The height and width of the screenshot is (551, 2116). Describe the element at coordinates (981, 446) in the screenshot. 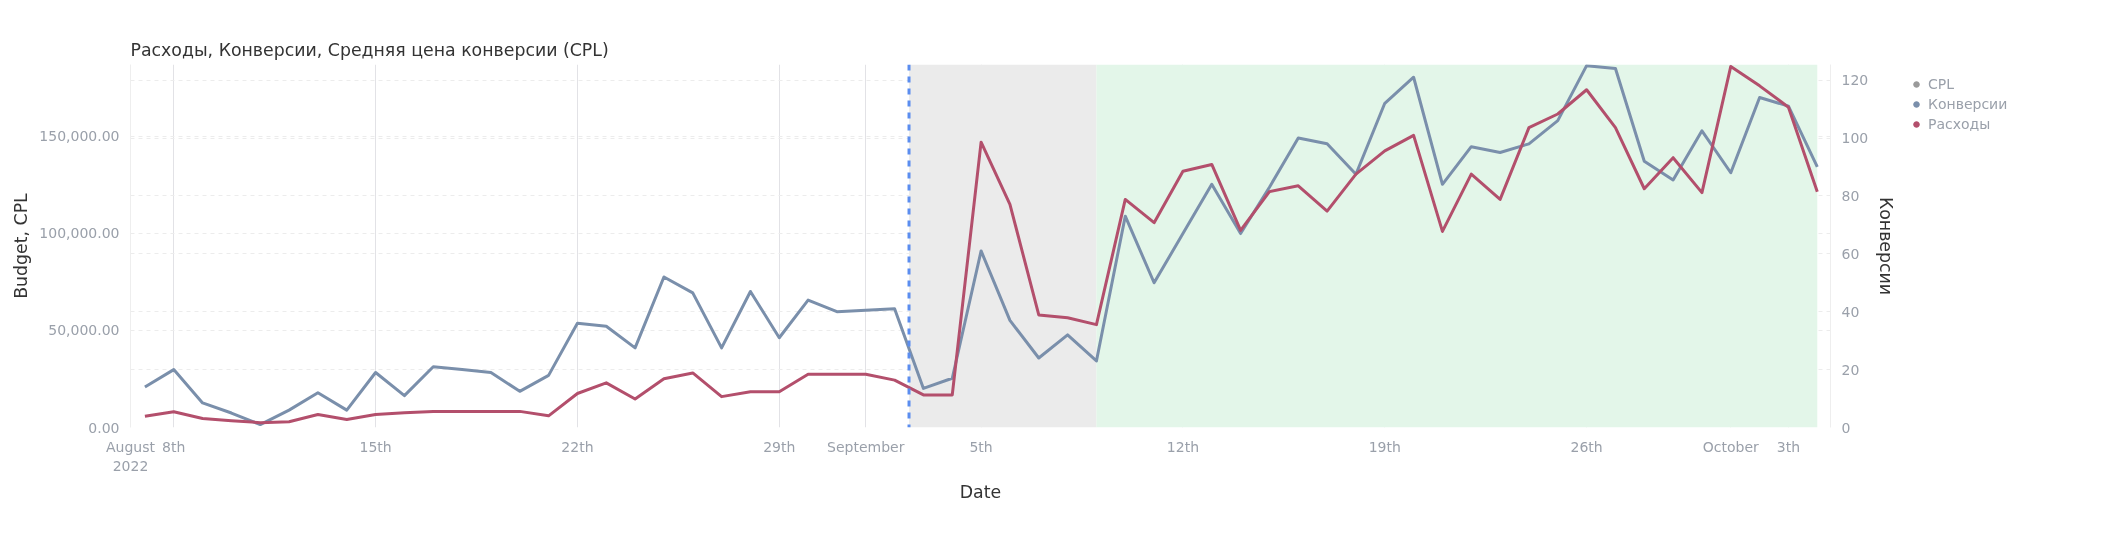

I see `x-tick-label: 5th` at that location.